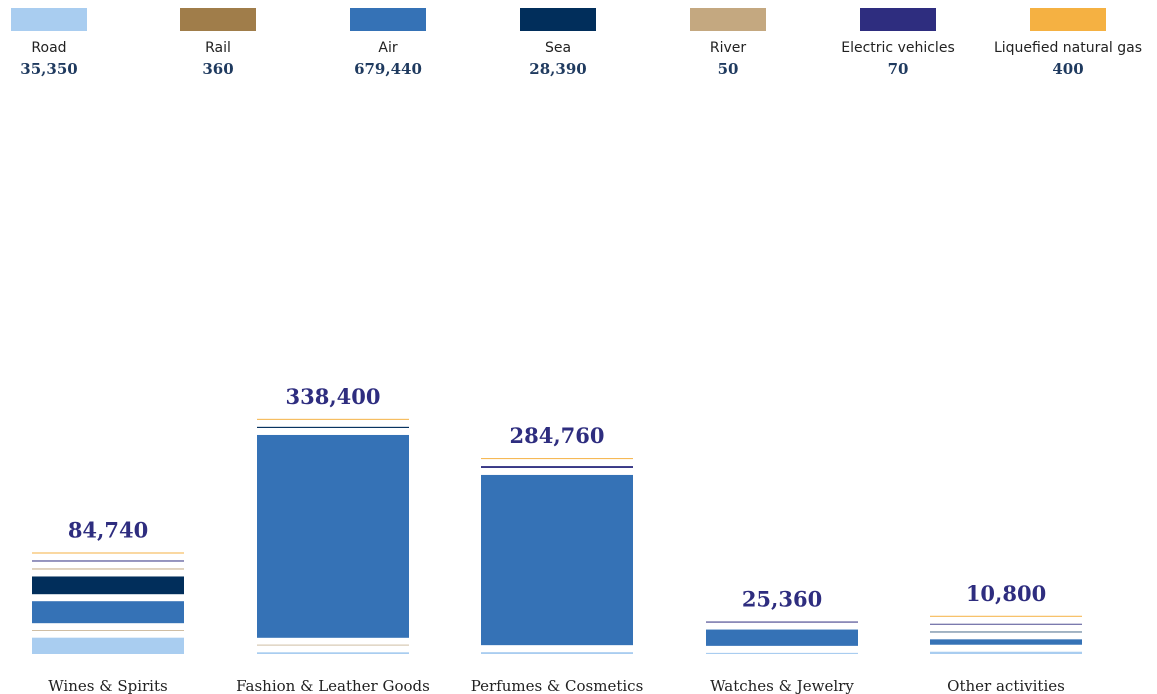 The height and width of the screenshot is (694, 1157). Describe the element at coordinates (1006, 593) in the screenshot. I see `total-label-other-activities: 10,800` at that location.